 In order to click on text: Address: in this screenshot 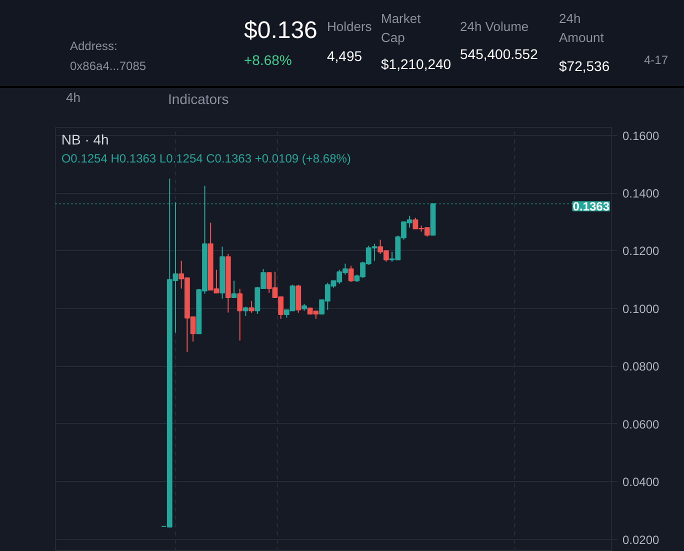, I will do `click(94, 46)`.